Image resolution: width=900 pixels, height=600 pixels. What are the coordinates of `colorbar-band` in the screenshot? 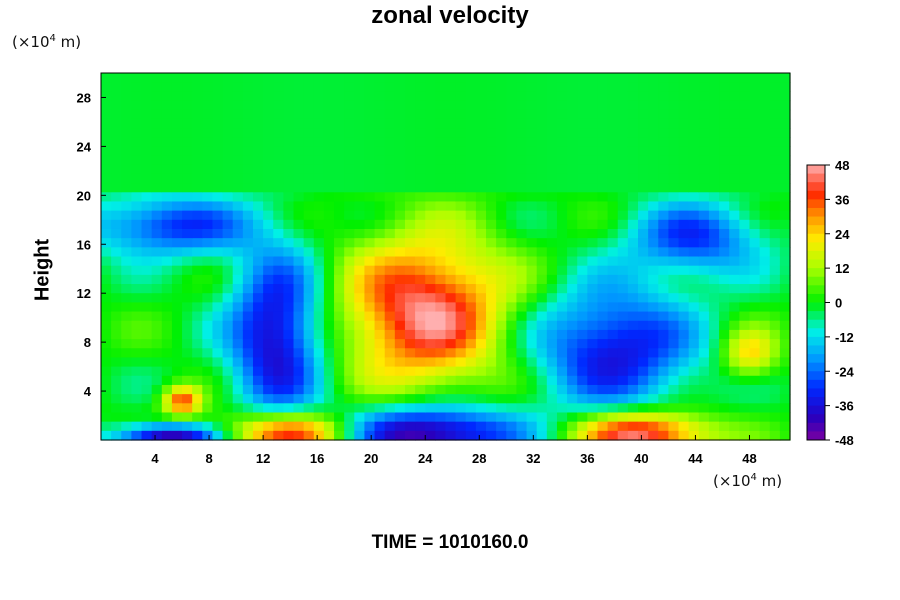 It's located at (816, 427).